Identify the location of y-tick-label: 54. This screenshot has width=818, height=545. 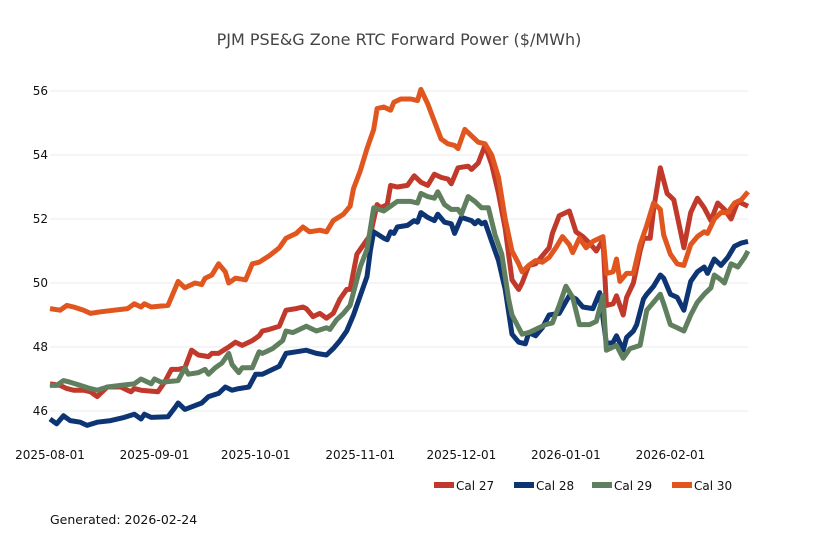
(40, 155).